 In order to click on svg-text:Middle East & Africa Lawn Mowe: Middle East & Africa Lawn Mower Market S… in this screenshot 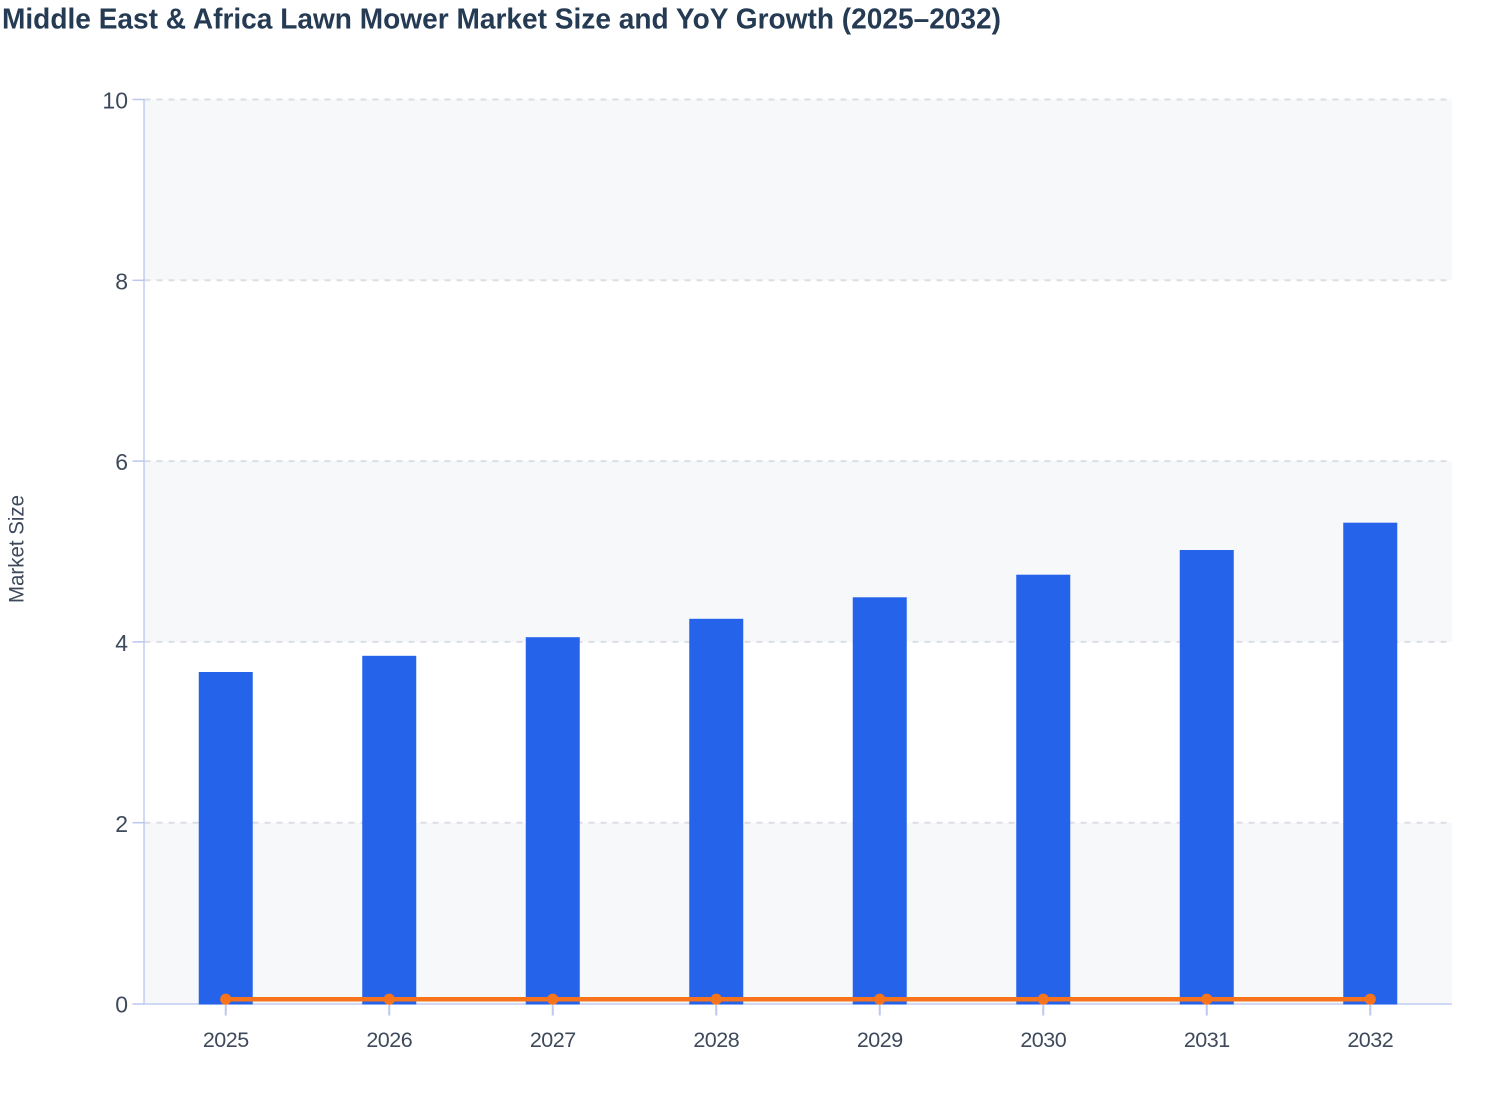, I will do `click(501, 20)`.